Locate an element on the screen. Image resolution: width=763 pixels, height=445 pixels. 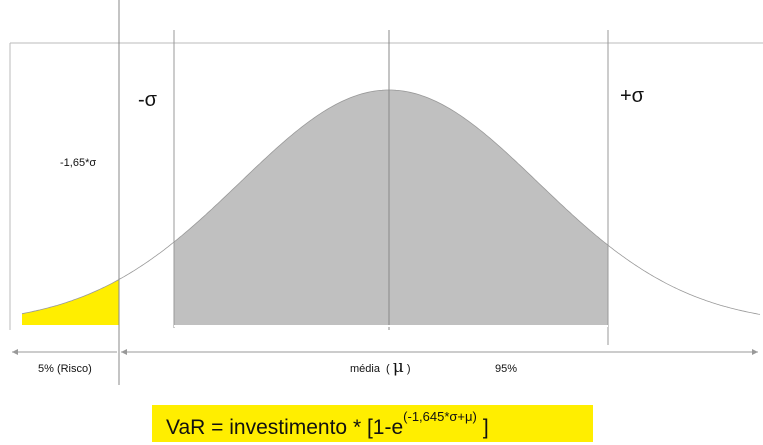
plus-sigma-label: +σ is located at coordinates (632, 96).